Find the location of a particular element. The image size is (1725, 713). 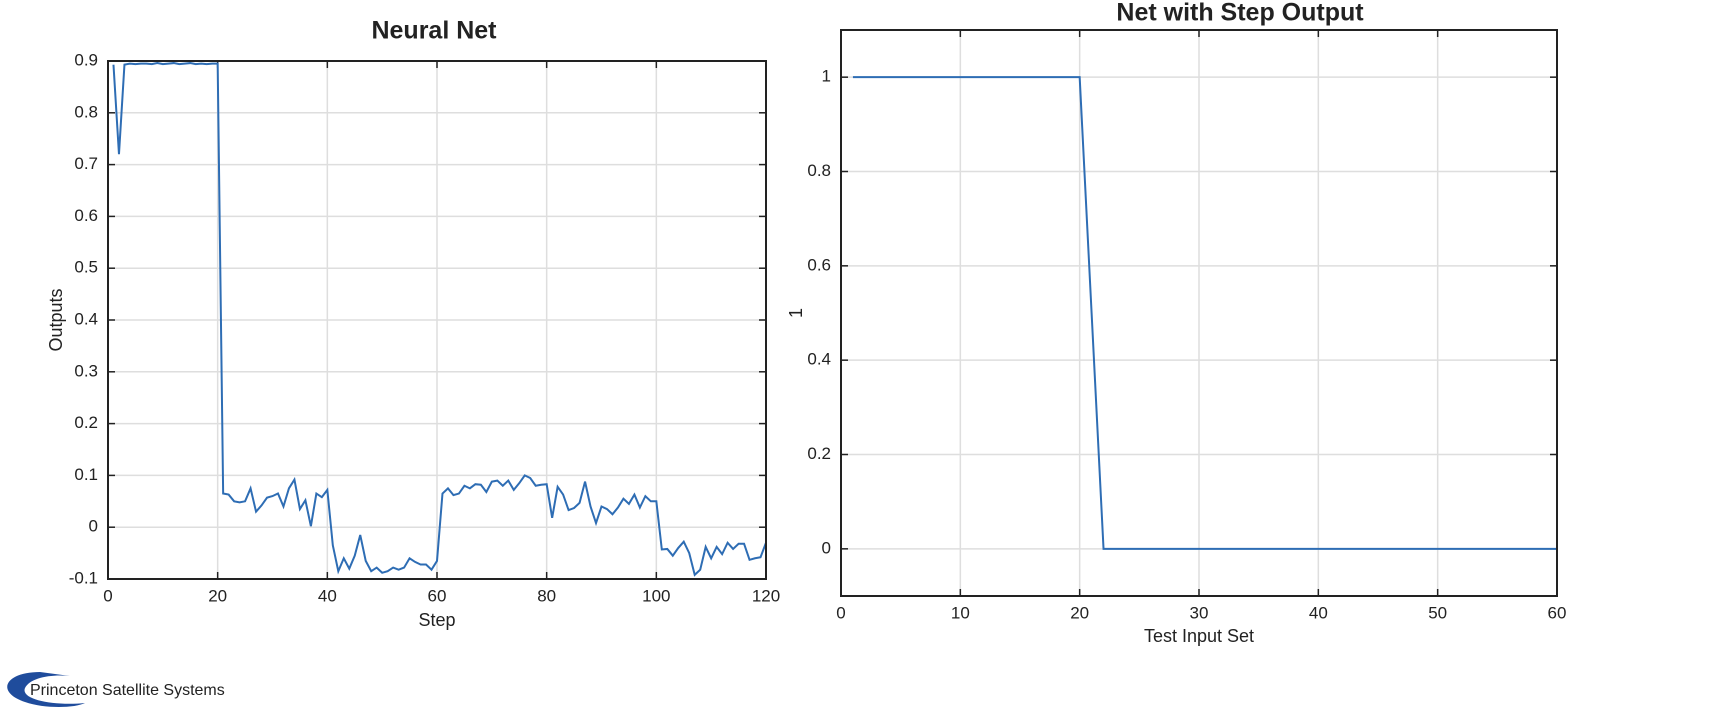

logo: Princeton Satellite Systems is located at coordinates (116, 689).